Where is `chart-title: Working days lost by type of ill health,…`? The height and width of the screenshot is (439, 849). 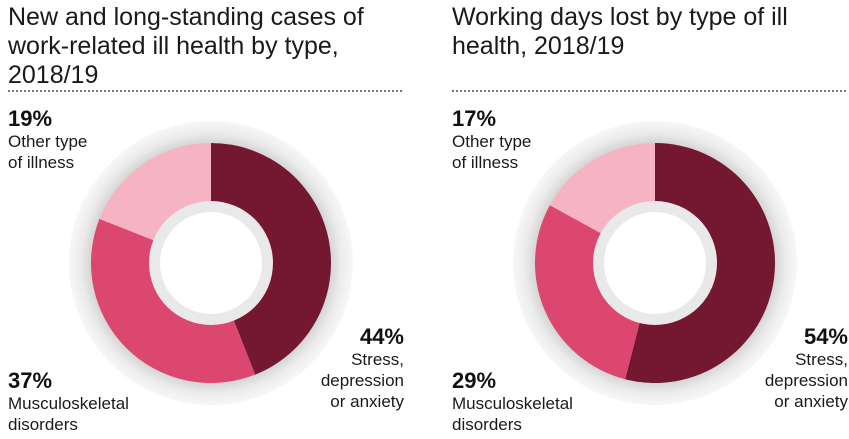
chart-title: Working days lost by type of ill health,… is located at coordinates (620, 31).